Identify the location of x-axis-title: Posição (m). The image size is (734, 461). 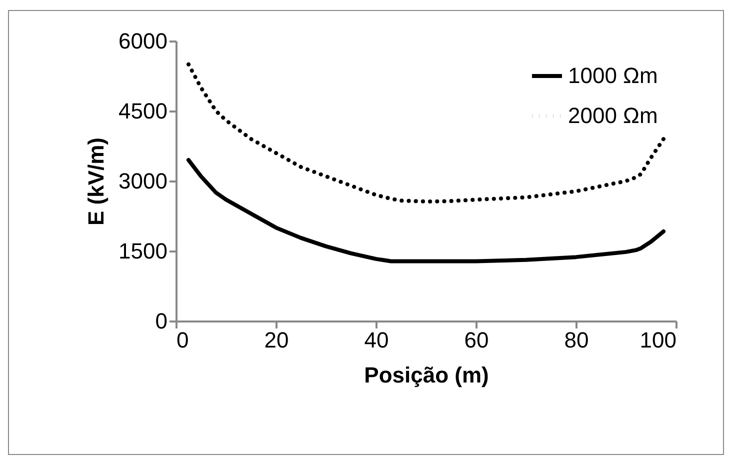
(426, 375).